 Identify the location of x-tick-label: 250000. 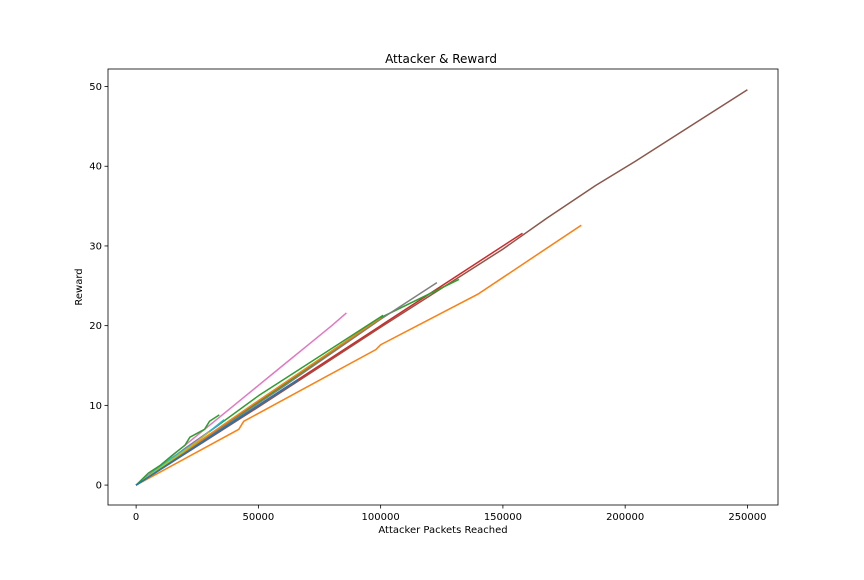
(747, 517).